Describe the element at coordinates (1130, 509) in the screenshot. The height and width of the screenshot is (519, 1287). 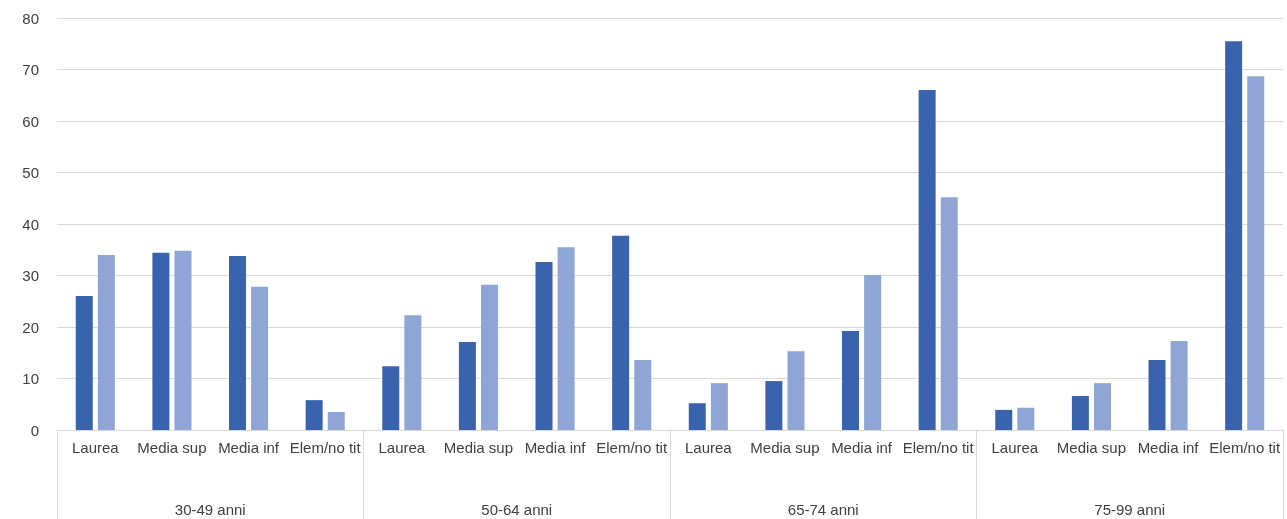
I see `text: 75-99 anni` at that location.